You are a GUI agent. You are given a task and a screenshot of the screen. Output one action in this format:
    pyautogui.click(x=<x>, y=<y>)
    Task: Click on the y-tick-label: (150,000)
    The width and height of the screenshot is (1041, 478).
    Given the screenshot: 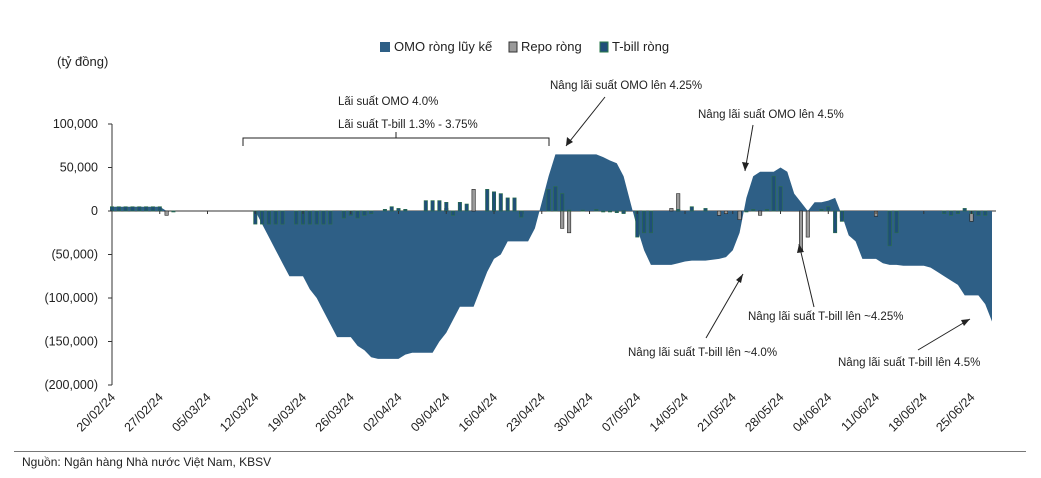 What is the action you would take?
    pyautogui.click(x=71, y=342)
    